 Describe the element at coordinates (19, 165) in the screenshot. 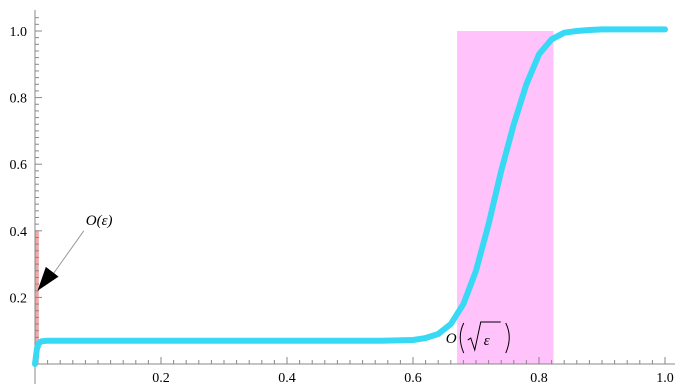

I see `y-tick-label: 0.6` at that location.